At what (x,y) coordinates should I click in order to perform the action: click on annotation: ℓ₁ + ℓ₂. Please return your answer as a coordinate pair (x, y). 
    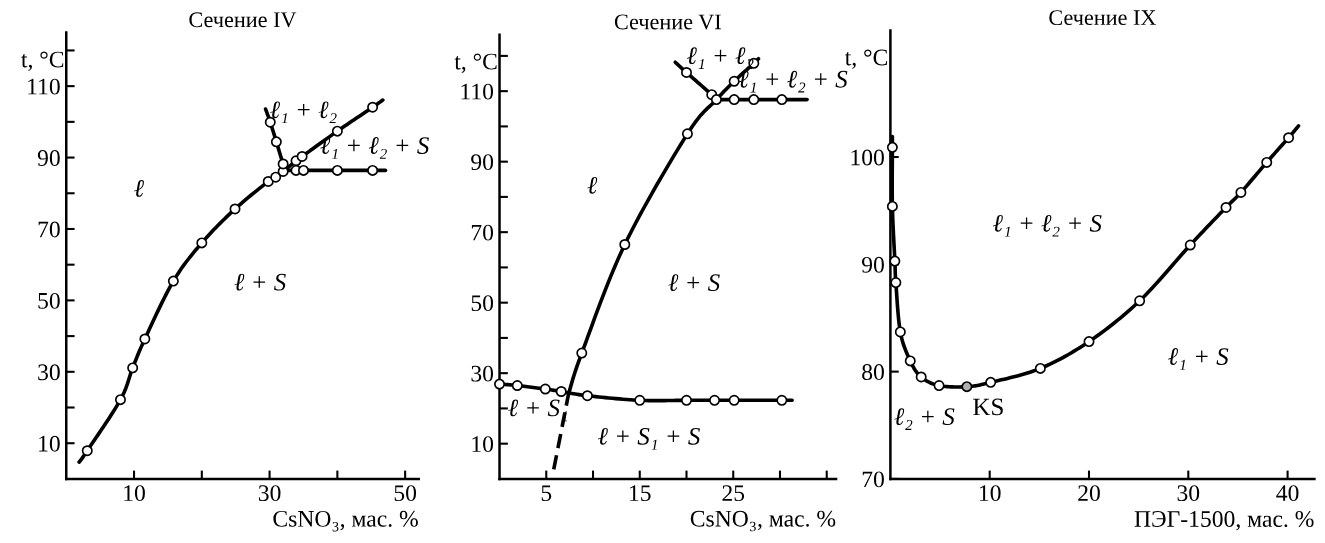
    Looking at the image, I should click on (303, 112).